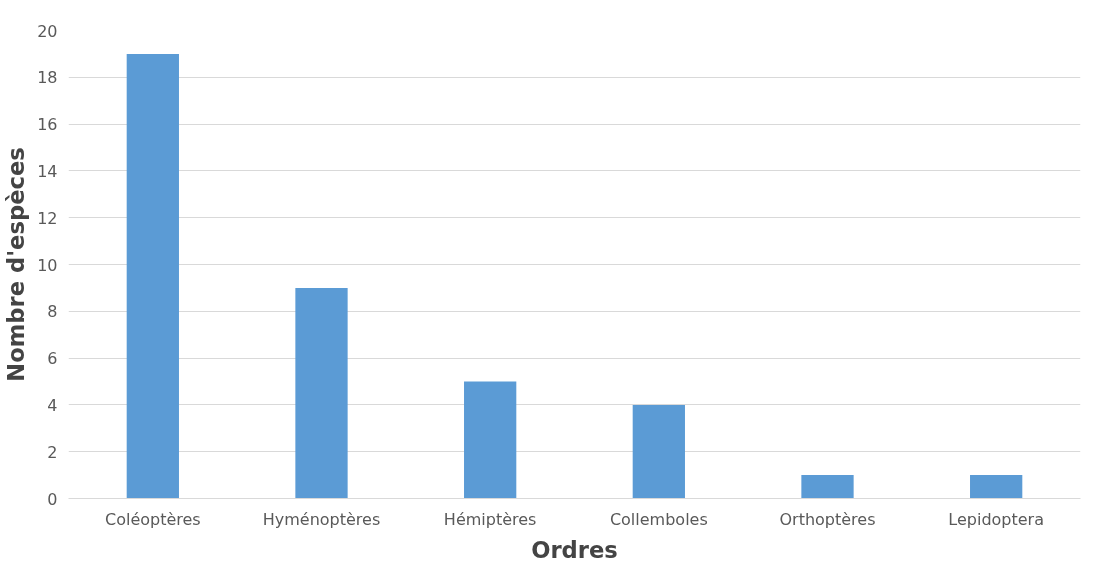 Image resolution: width=1098 pixels, height=571 pixels. What do you see at coordinates (574, 549) in the screenshot?
I see `x-axis-title: Ordres` at bounding box center [574, 549].